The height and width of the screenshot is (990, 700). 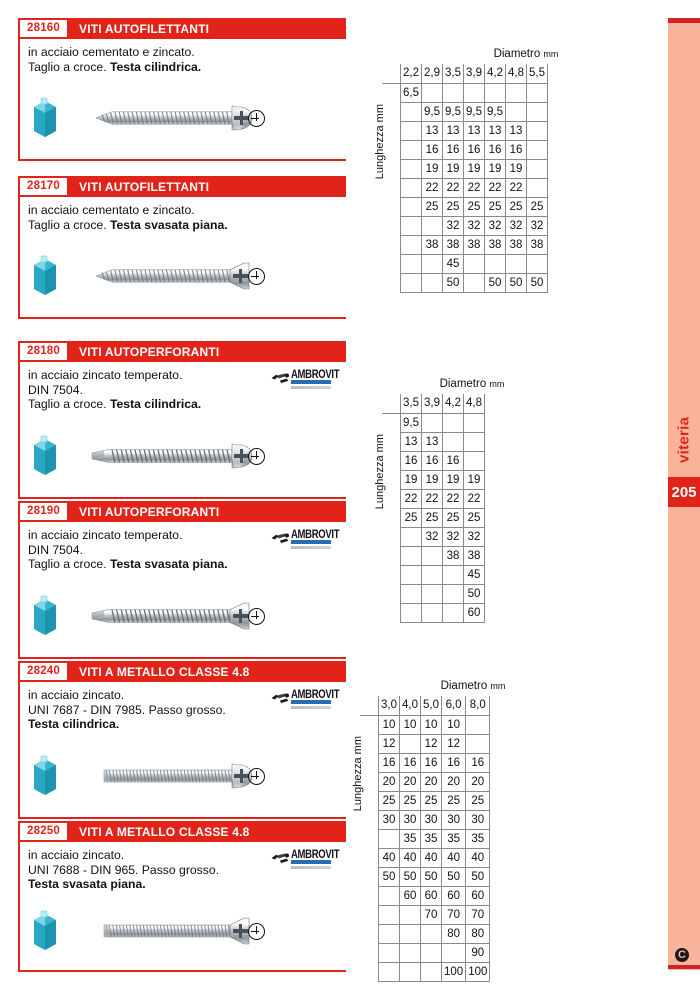 I want to click on sidebar-top-rule, so click(x=684, y=20).